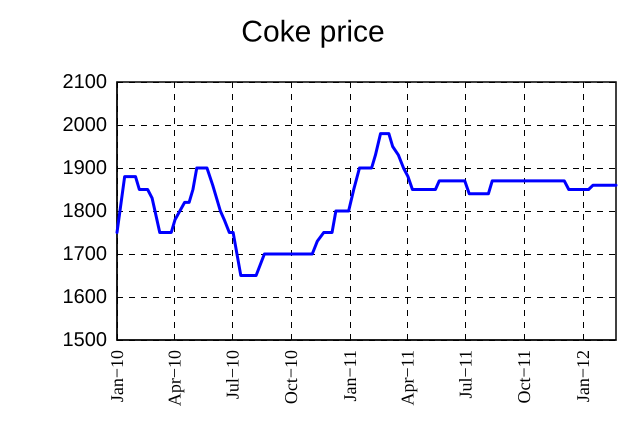 Image resolution: width=618 pixels, height=443 pixels. Describe the element at coordinates (84, 254) in the screenshot. I see `y-tick-label: 1700` at that location.